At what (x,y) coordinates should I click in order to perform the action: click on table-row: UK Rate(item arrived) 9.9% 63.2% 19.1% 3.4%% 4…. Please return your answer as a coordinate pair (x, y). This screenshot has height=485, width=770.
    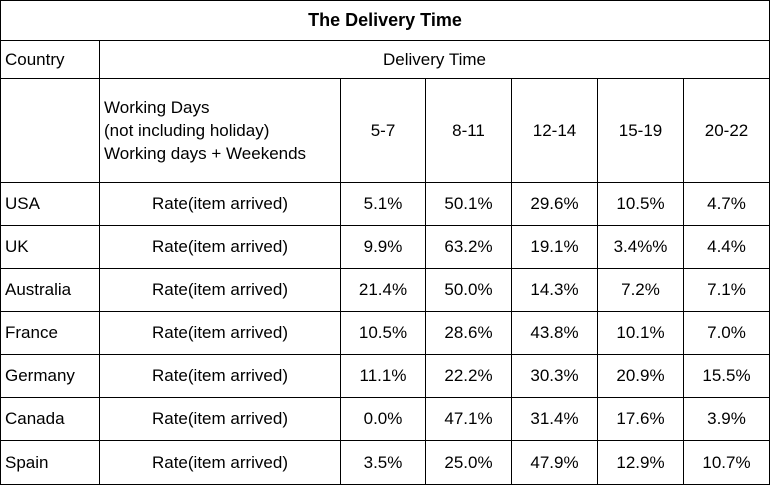
    Looking at the image, I should click on (385, 247).